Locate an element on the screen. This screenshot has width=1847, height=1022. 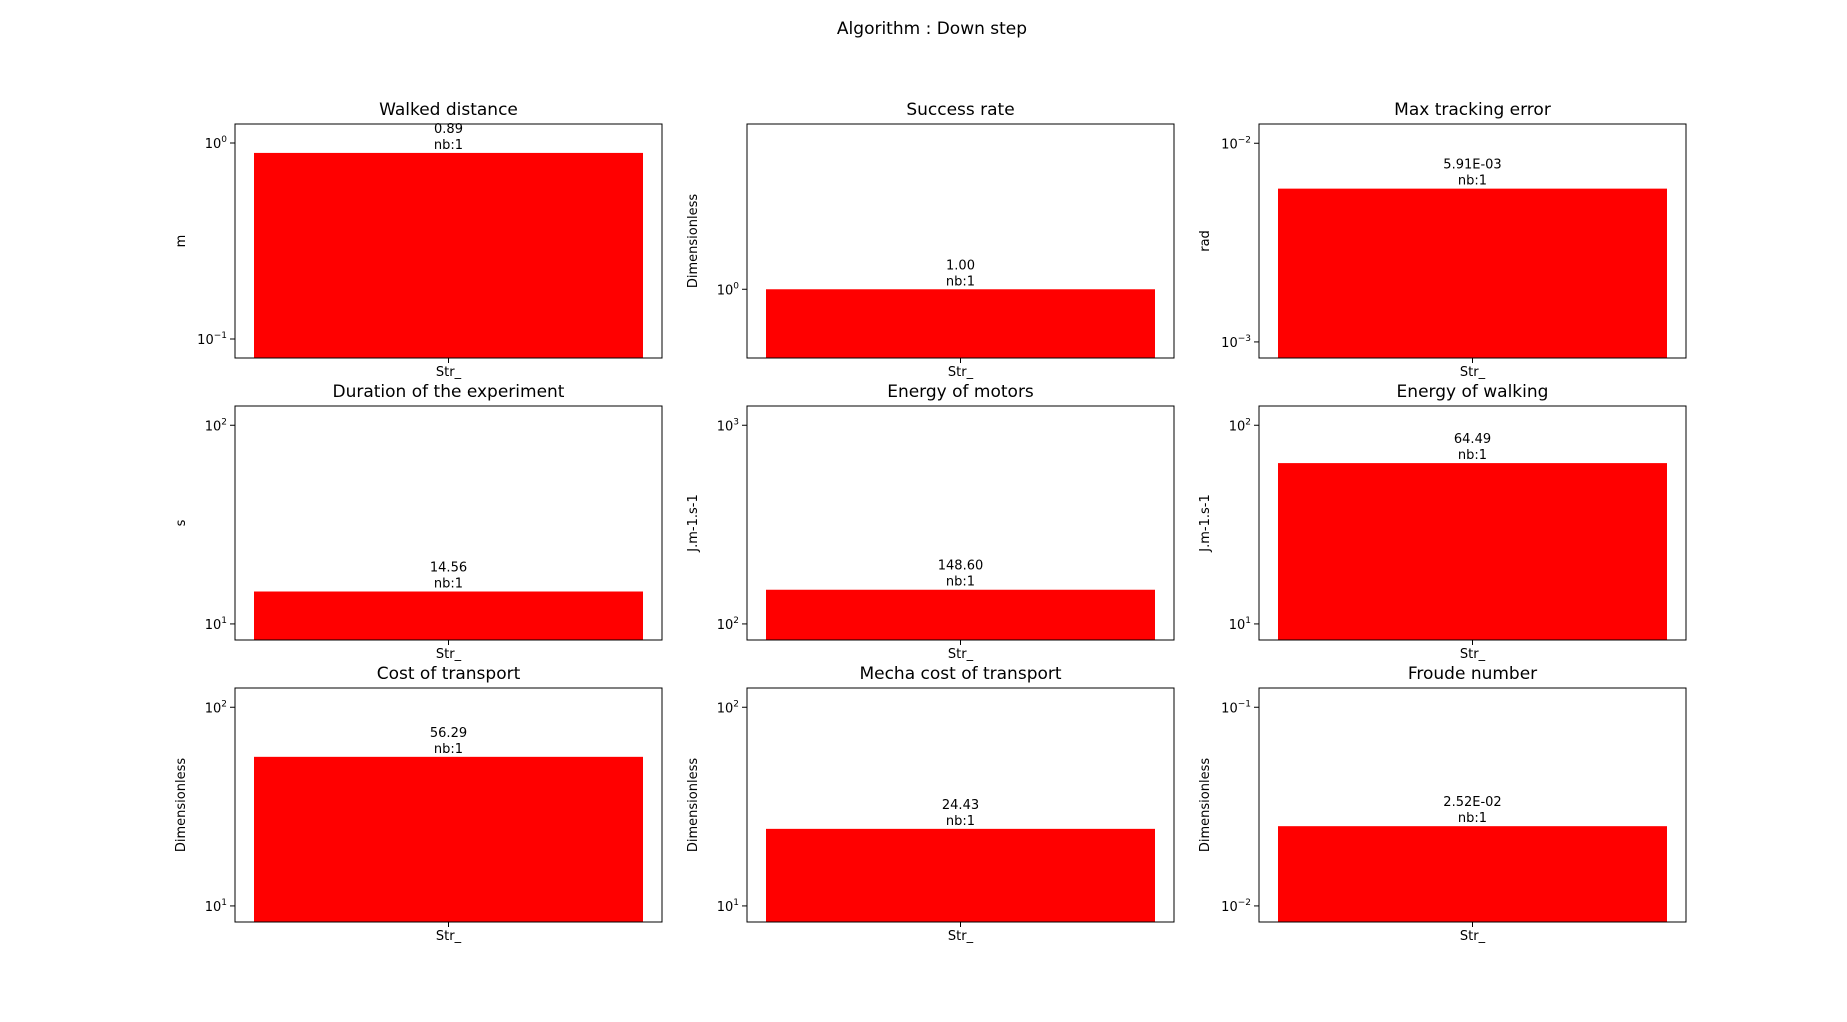
subplot-title: Cost of transport is located at coordinates (449, 674).